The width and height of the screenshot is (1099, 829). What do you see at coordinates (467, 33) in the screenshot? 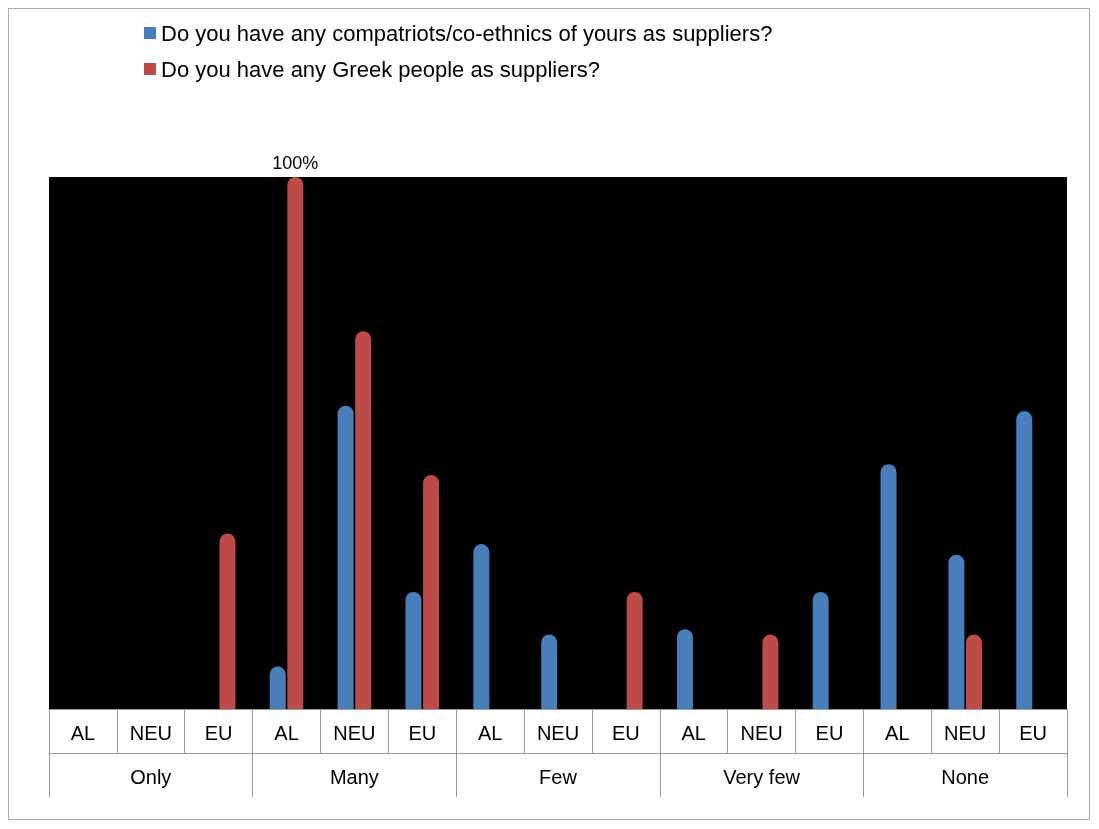
I see `legend-label: Do you have any compatriots/co-ethnics of yours as suppliers?` at bounding box center [467, 33].